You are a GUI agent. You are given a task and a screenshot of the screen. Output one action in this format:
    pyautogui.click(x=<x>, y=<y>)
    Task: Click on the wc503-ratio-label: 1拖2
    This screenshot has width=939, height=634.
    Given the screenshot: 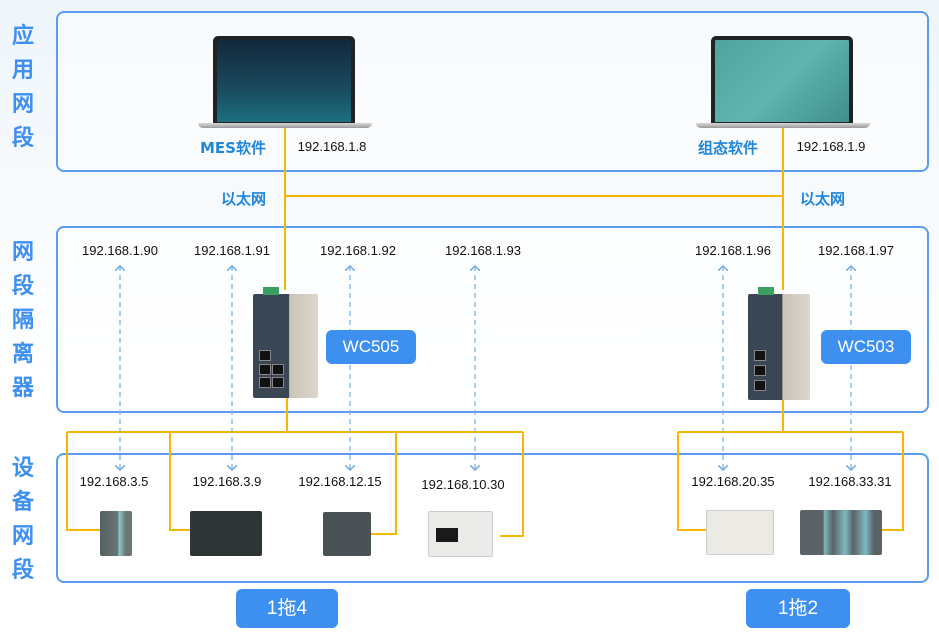 What is the action you would take?
    pyautogui.click(x=798, y=608)
    